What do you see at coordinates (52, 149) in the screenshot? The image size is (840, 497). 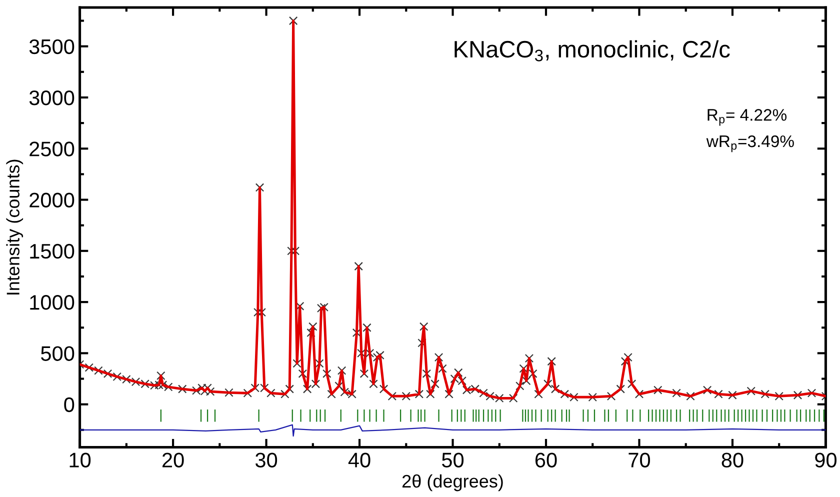 I see `y-tick-label: 2500` at bounding box center [52, 149].